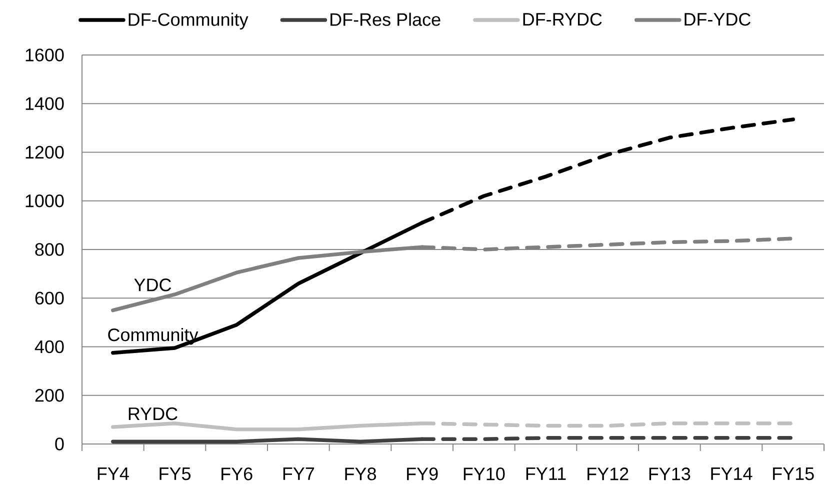 The image size is (825, 495). What do you see at coordinates (793, 474) in the screenshot?
I see `x-tick-label: FY15` at bounding box center [793, 474].